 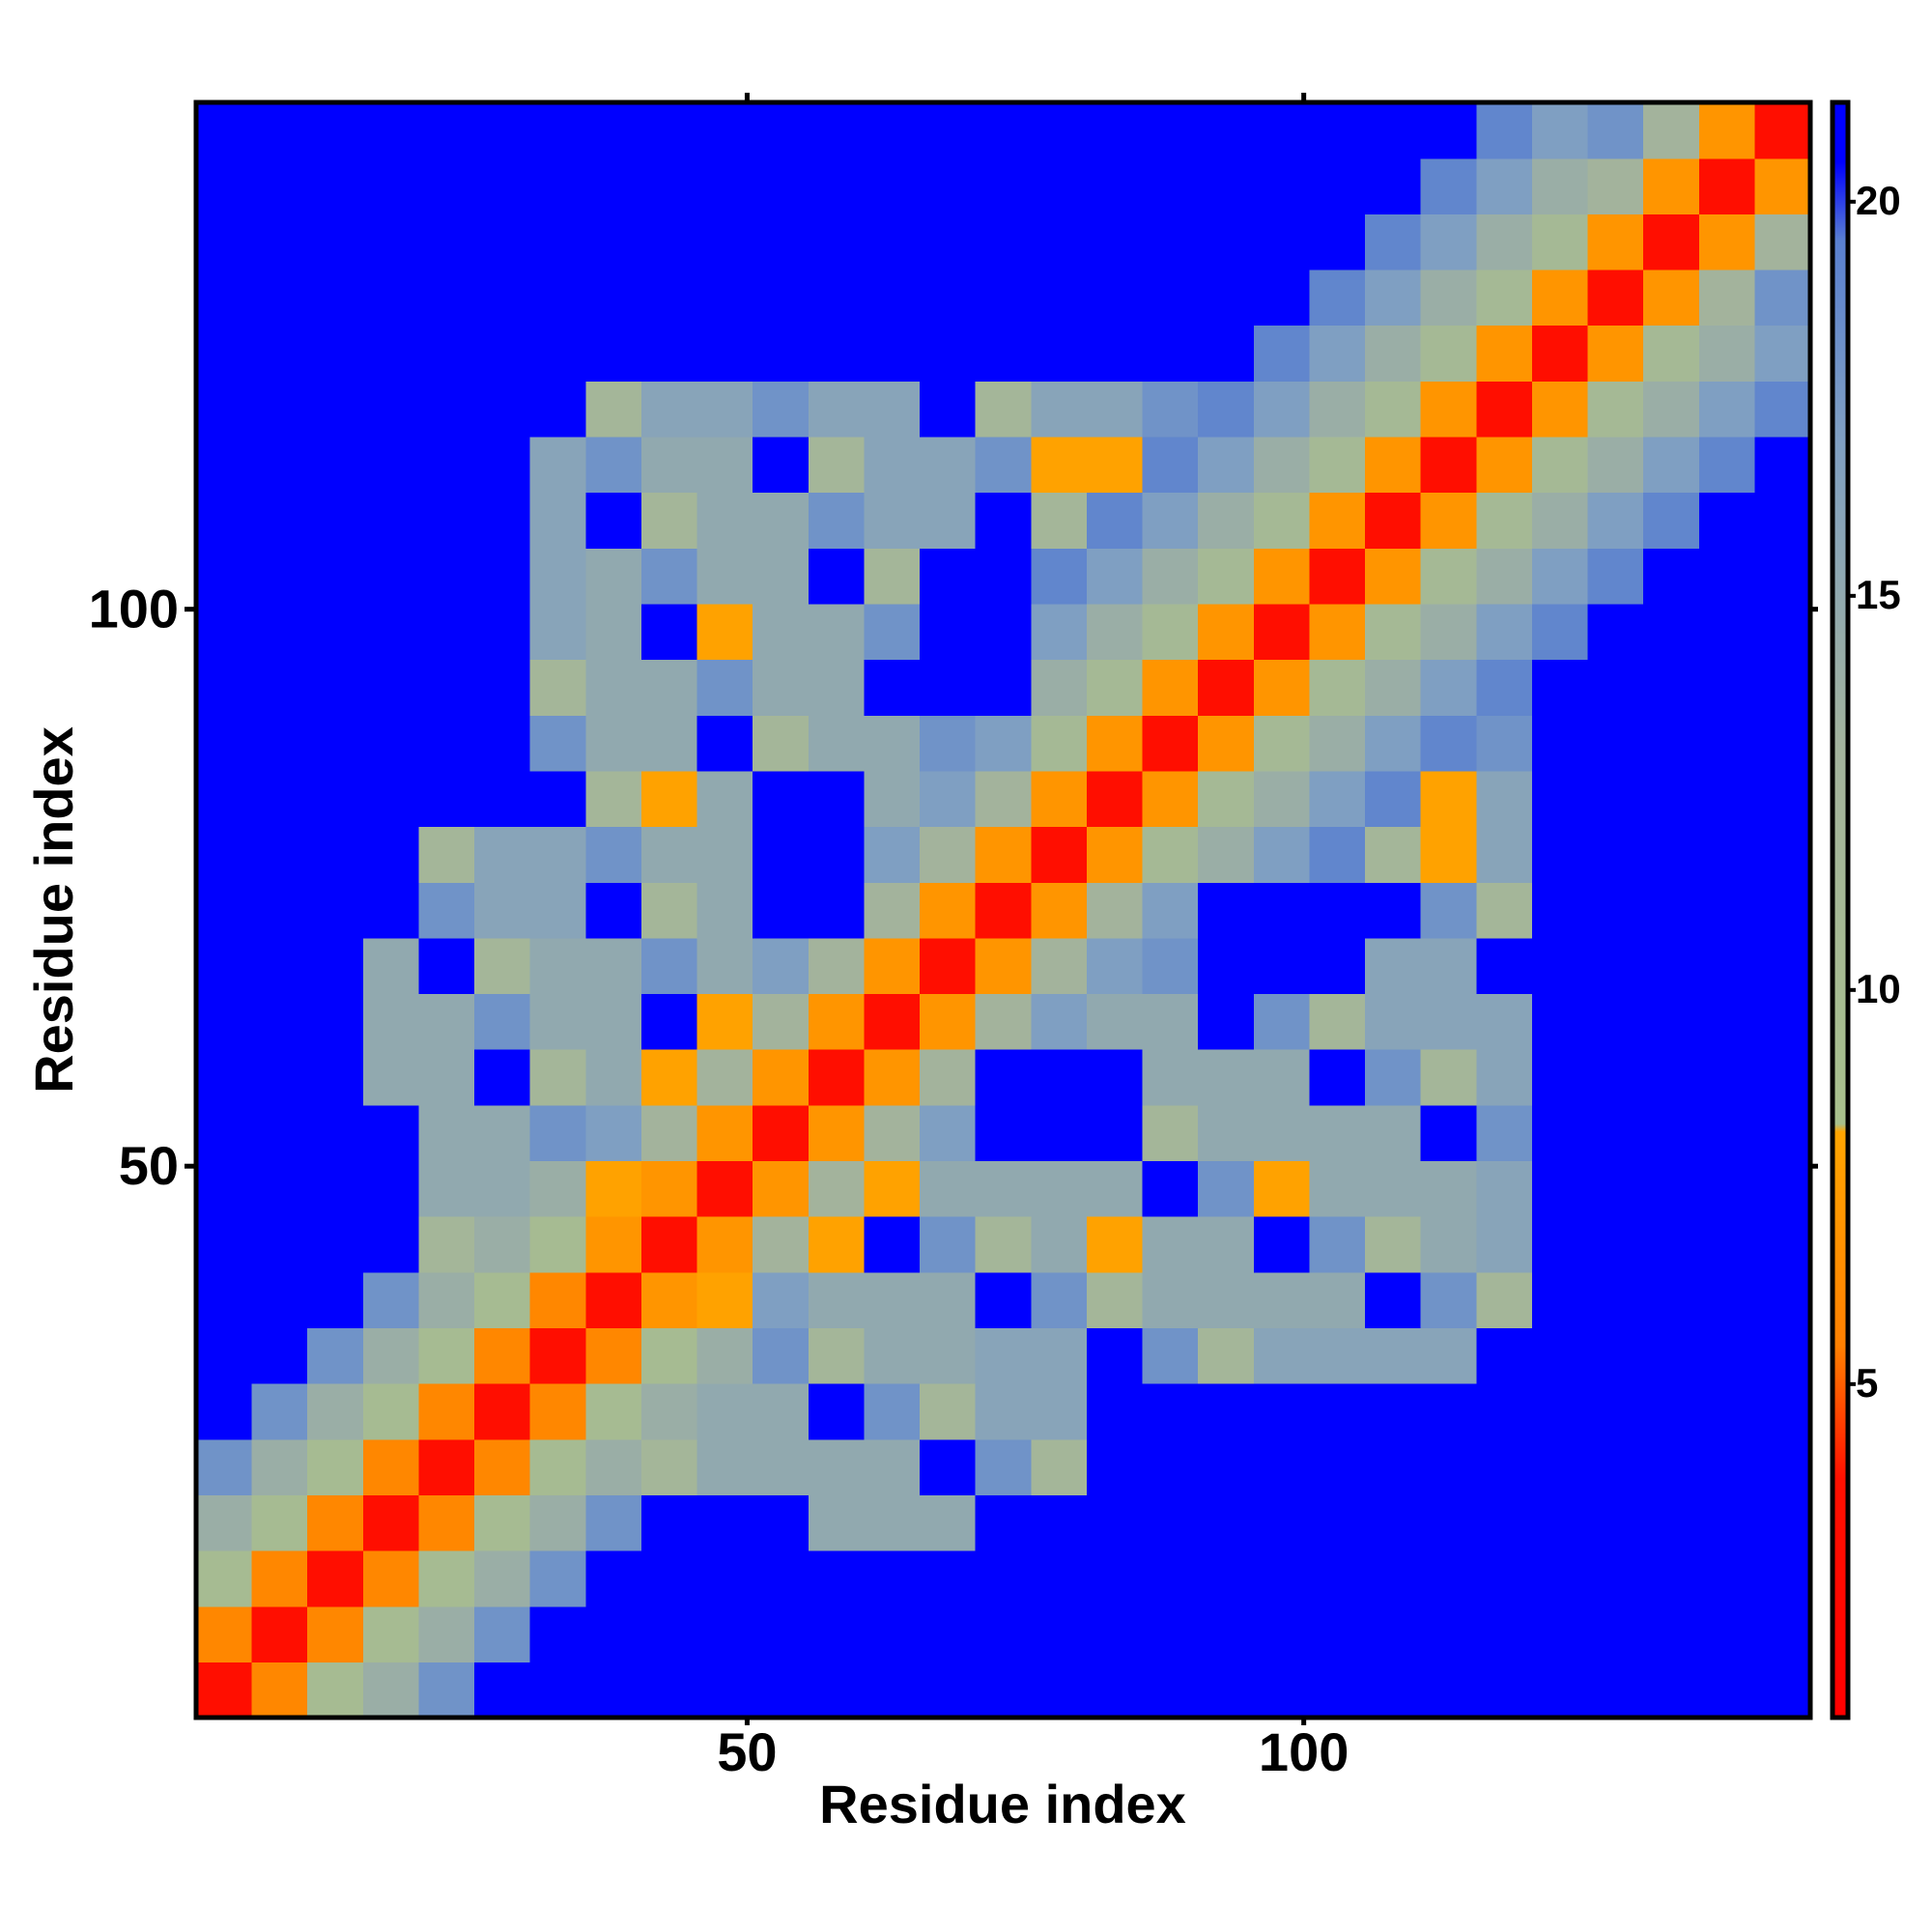 I want to click on x-axis-title: Residue index, so click(x=1002, y=1804).